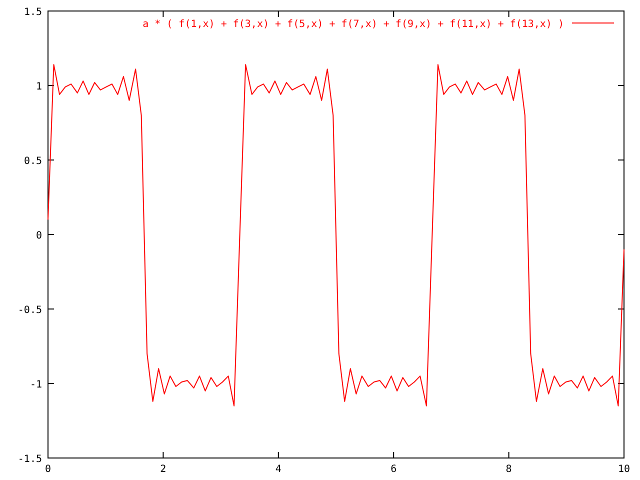 This screenshot has height=480, width=640. I want to click on x-tick-label: 0, so click(48, 469).